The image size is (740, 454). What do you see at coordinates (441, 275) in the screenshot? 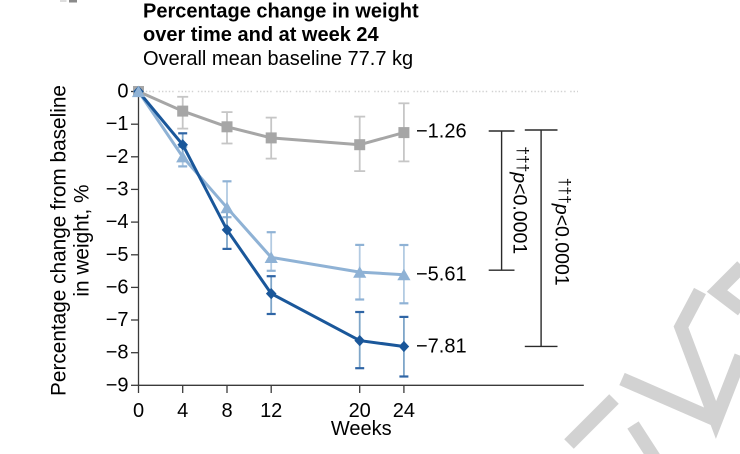
I see `svg-text: −5.61` at bounding box center [441, 275].